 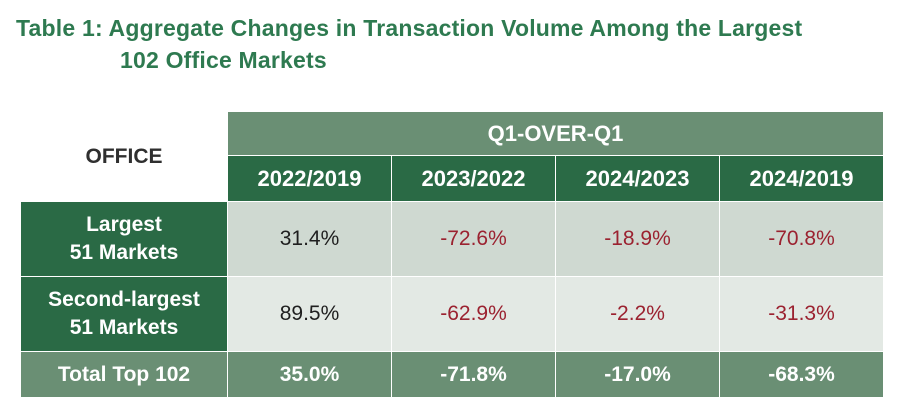 I want to click on table-cell: -2.2%, so click(x=637, y=314).